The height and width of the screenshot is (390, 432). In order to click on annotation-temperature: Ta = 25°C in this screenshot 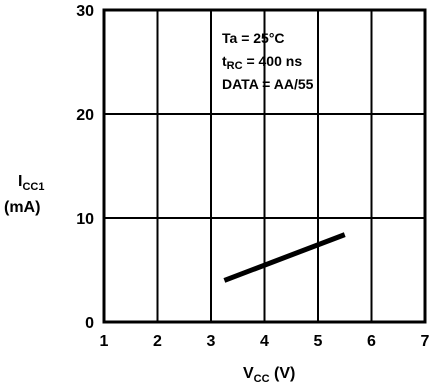, I will do `click(253, 38)`.